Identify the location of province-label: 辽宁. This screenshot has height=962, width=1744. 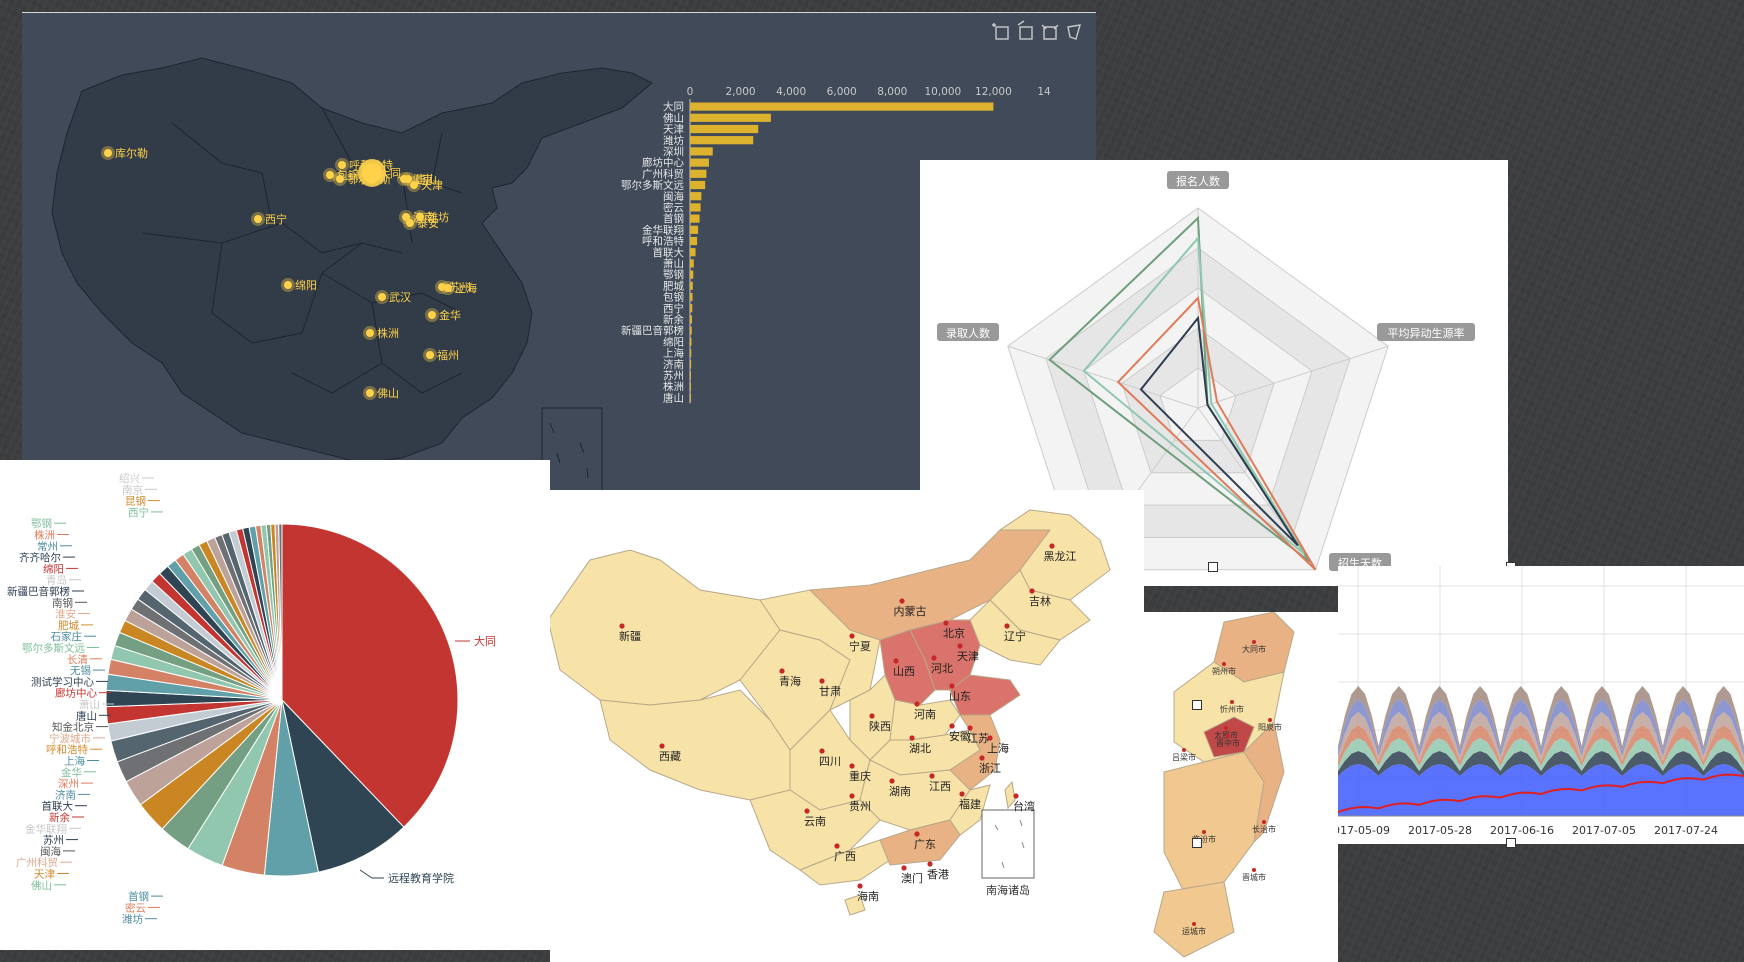
(1015, 636).